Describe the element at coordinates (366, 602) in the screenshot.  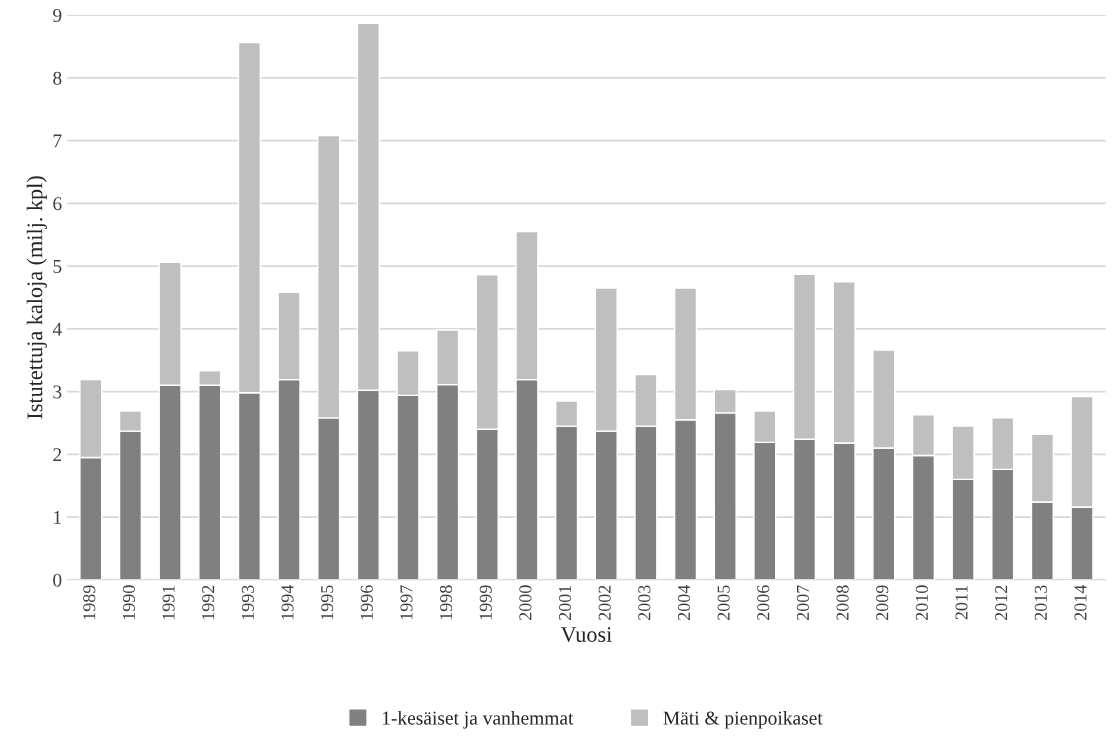
I see `x-tick-label: 1996` at that location.